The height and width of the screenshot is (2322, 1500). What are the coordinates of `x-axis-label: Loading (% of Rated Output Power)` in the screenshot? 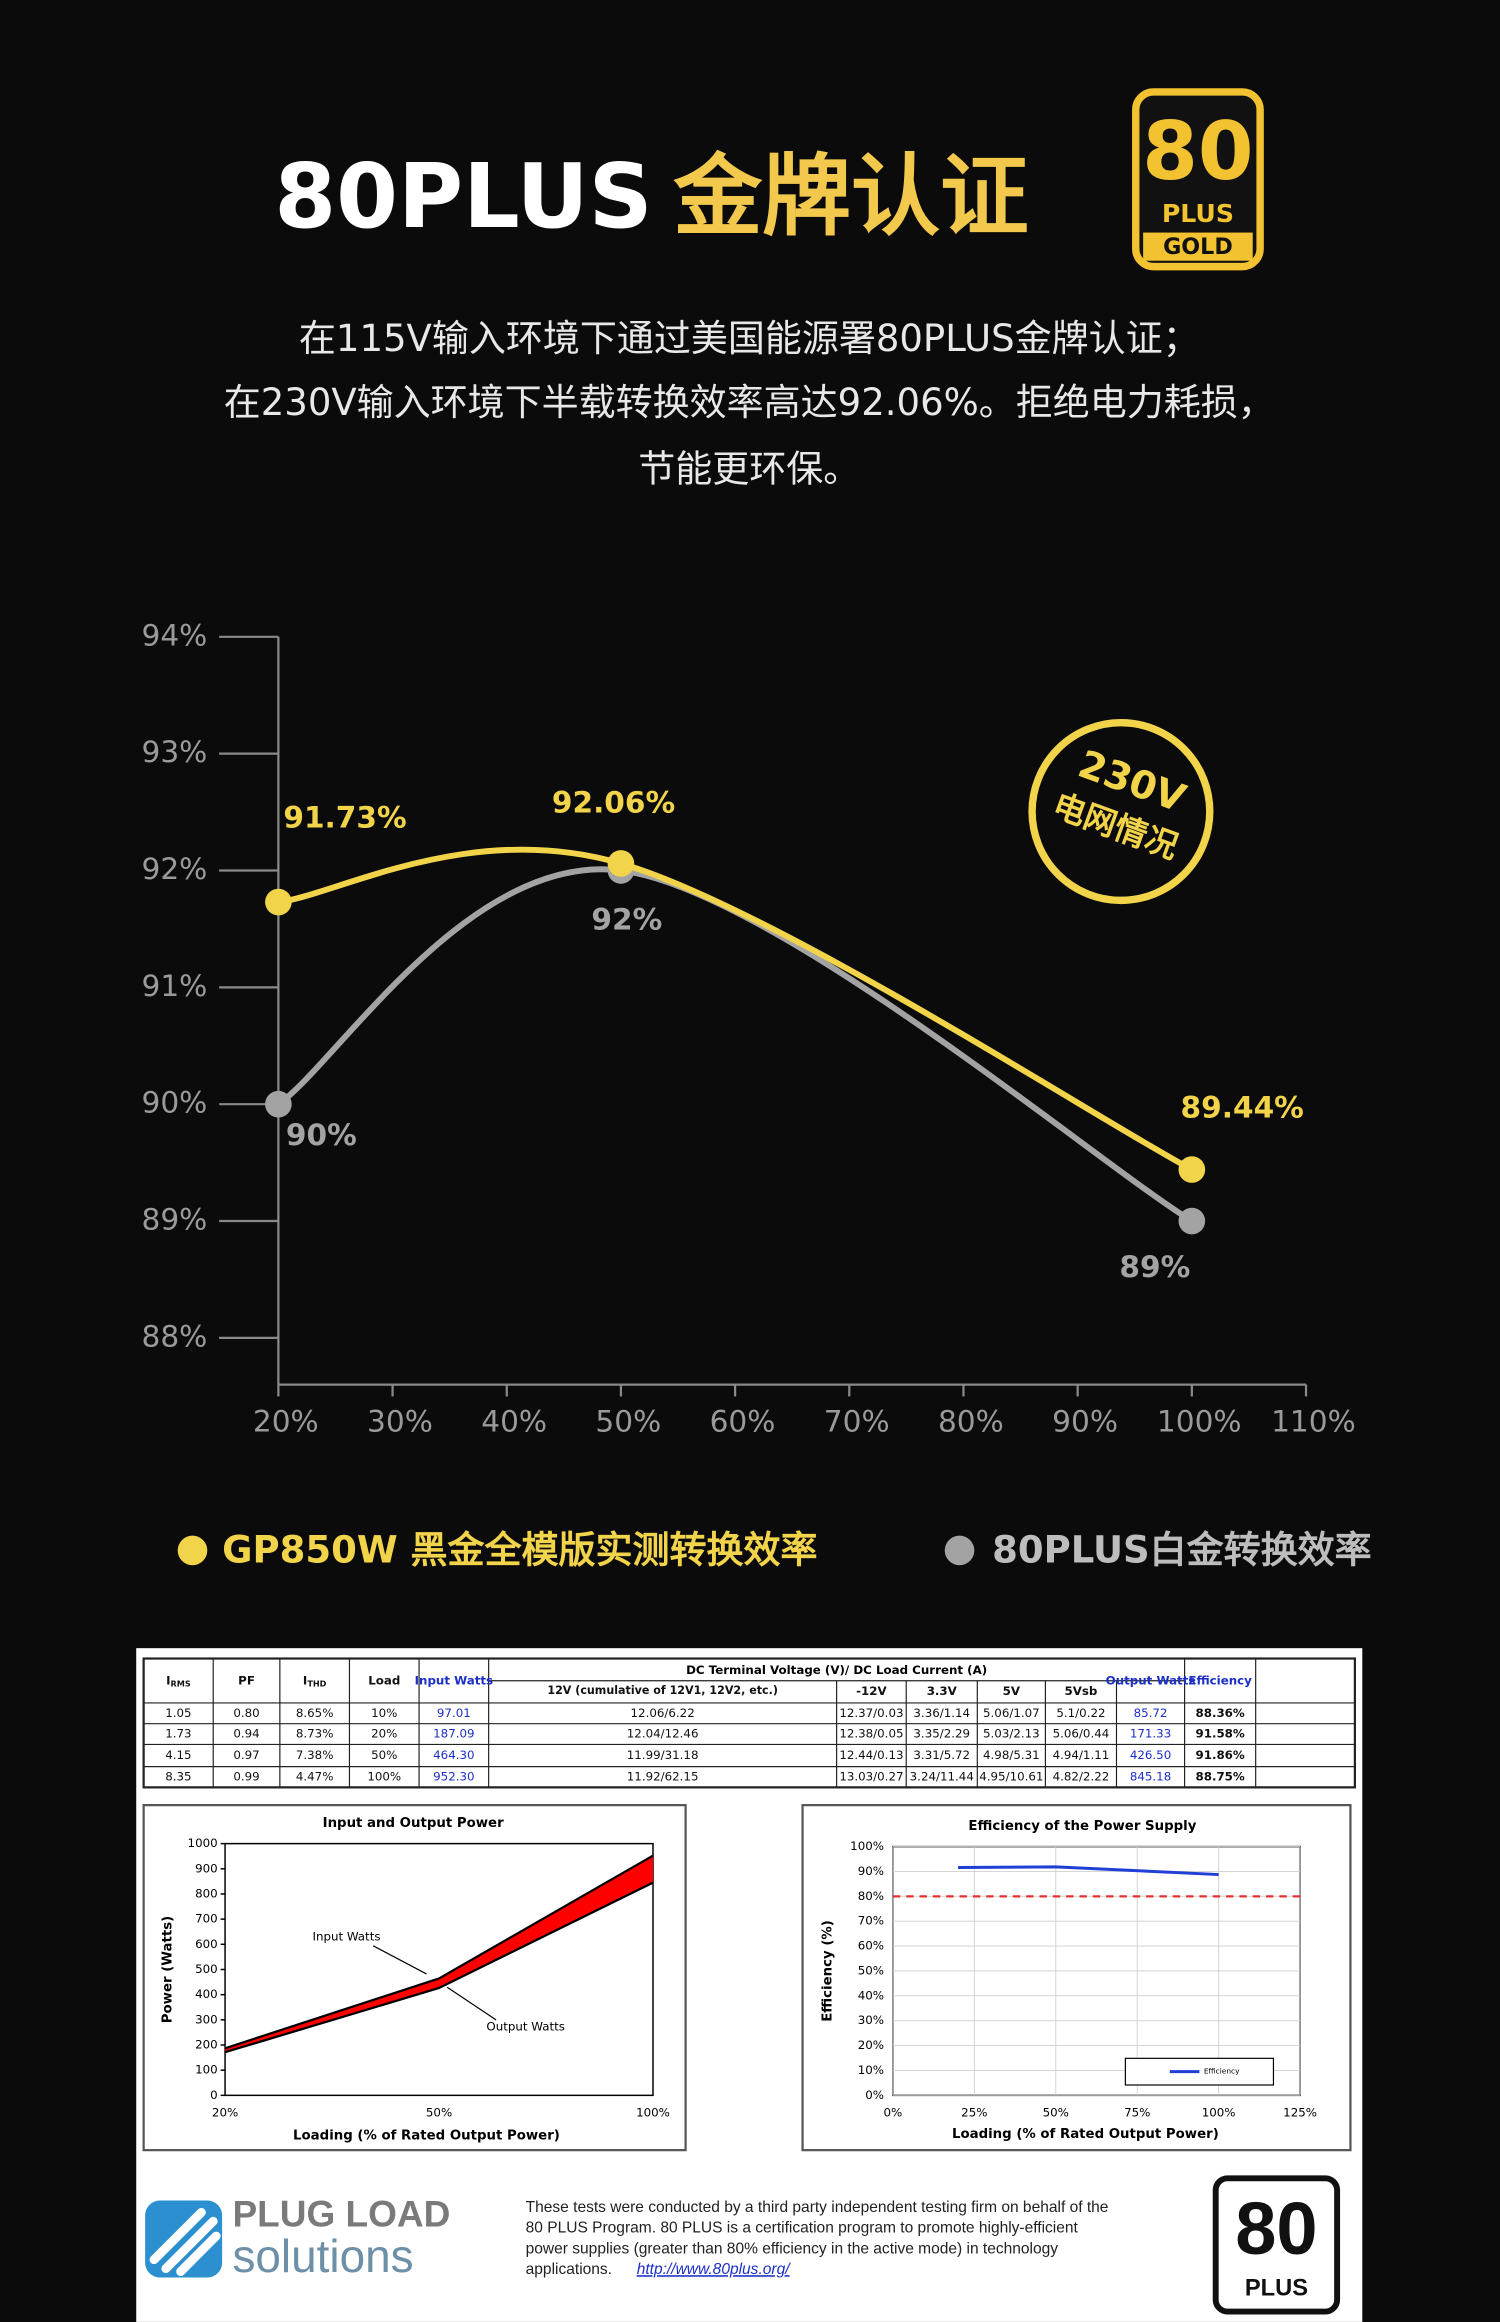 It's located at (1085, 2134).